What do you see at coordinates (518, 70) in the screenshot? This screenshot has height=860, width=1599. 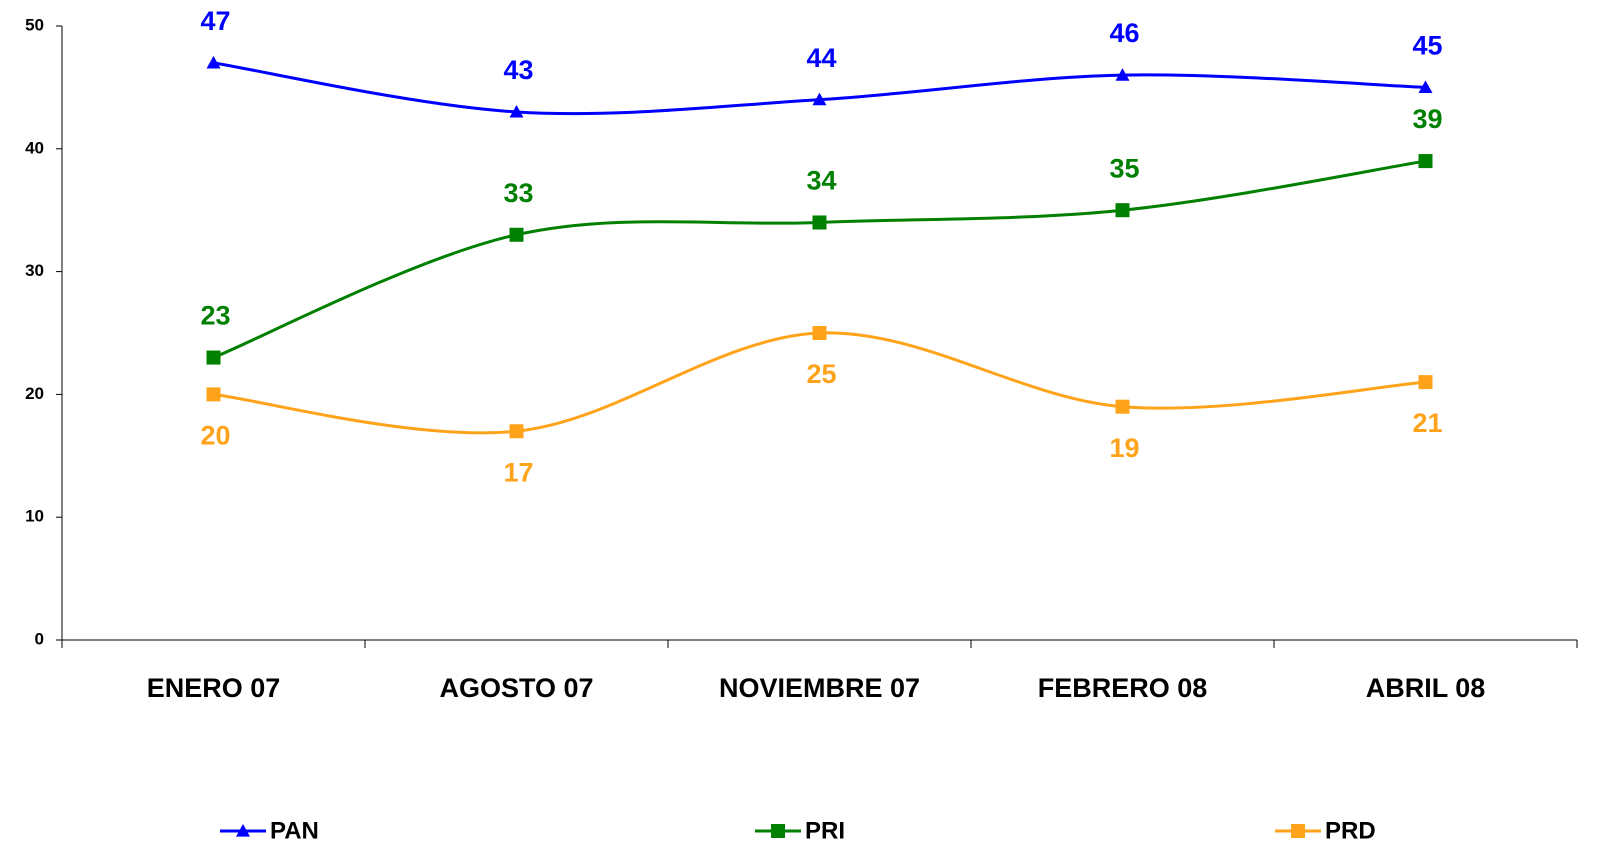 I see `data-label: 43` at bounding box center [518, 70].